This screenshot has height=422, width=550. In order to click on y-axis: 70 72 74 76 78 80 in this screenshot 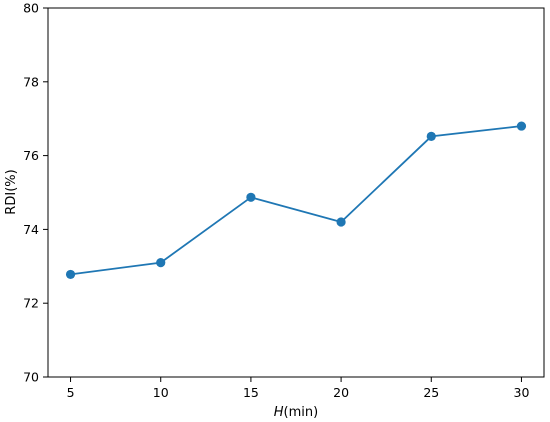, I will do `click(35, 193)`.